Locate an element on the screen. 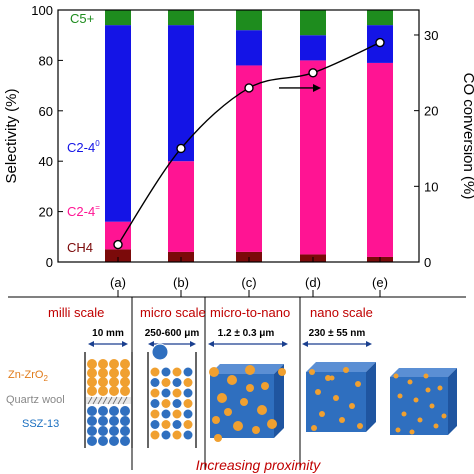 The height and width of the screenshot is (474, 474). cube-micro-nano-side is located at coordinates (279, 401).